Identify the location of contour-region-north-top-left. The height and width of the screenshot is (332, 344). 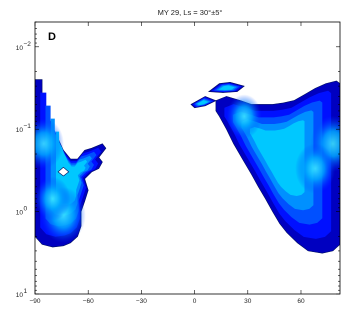
(203, 102).